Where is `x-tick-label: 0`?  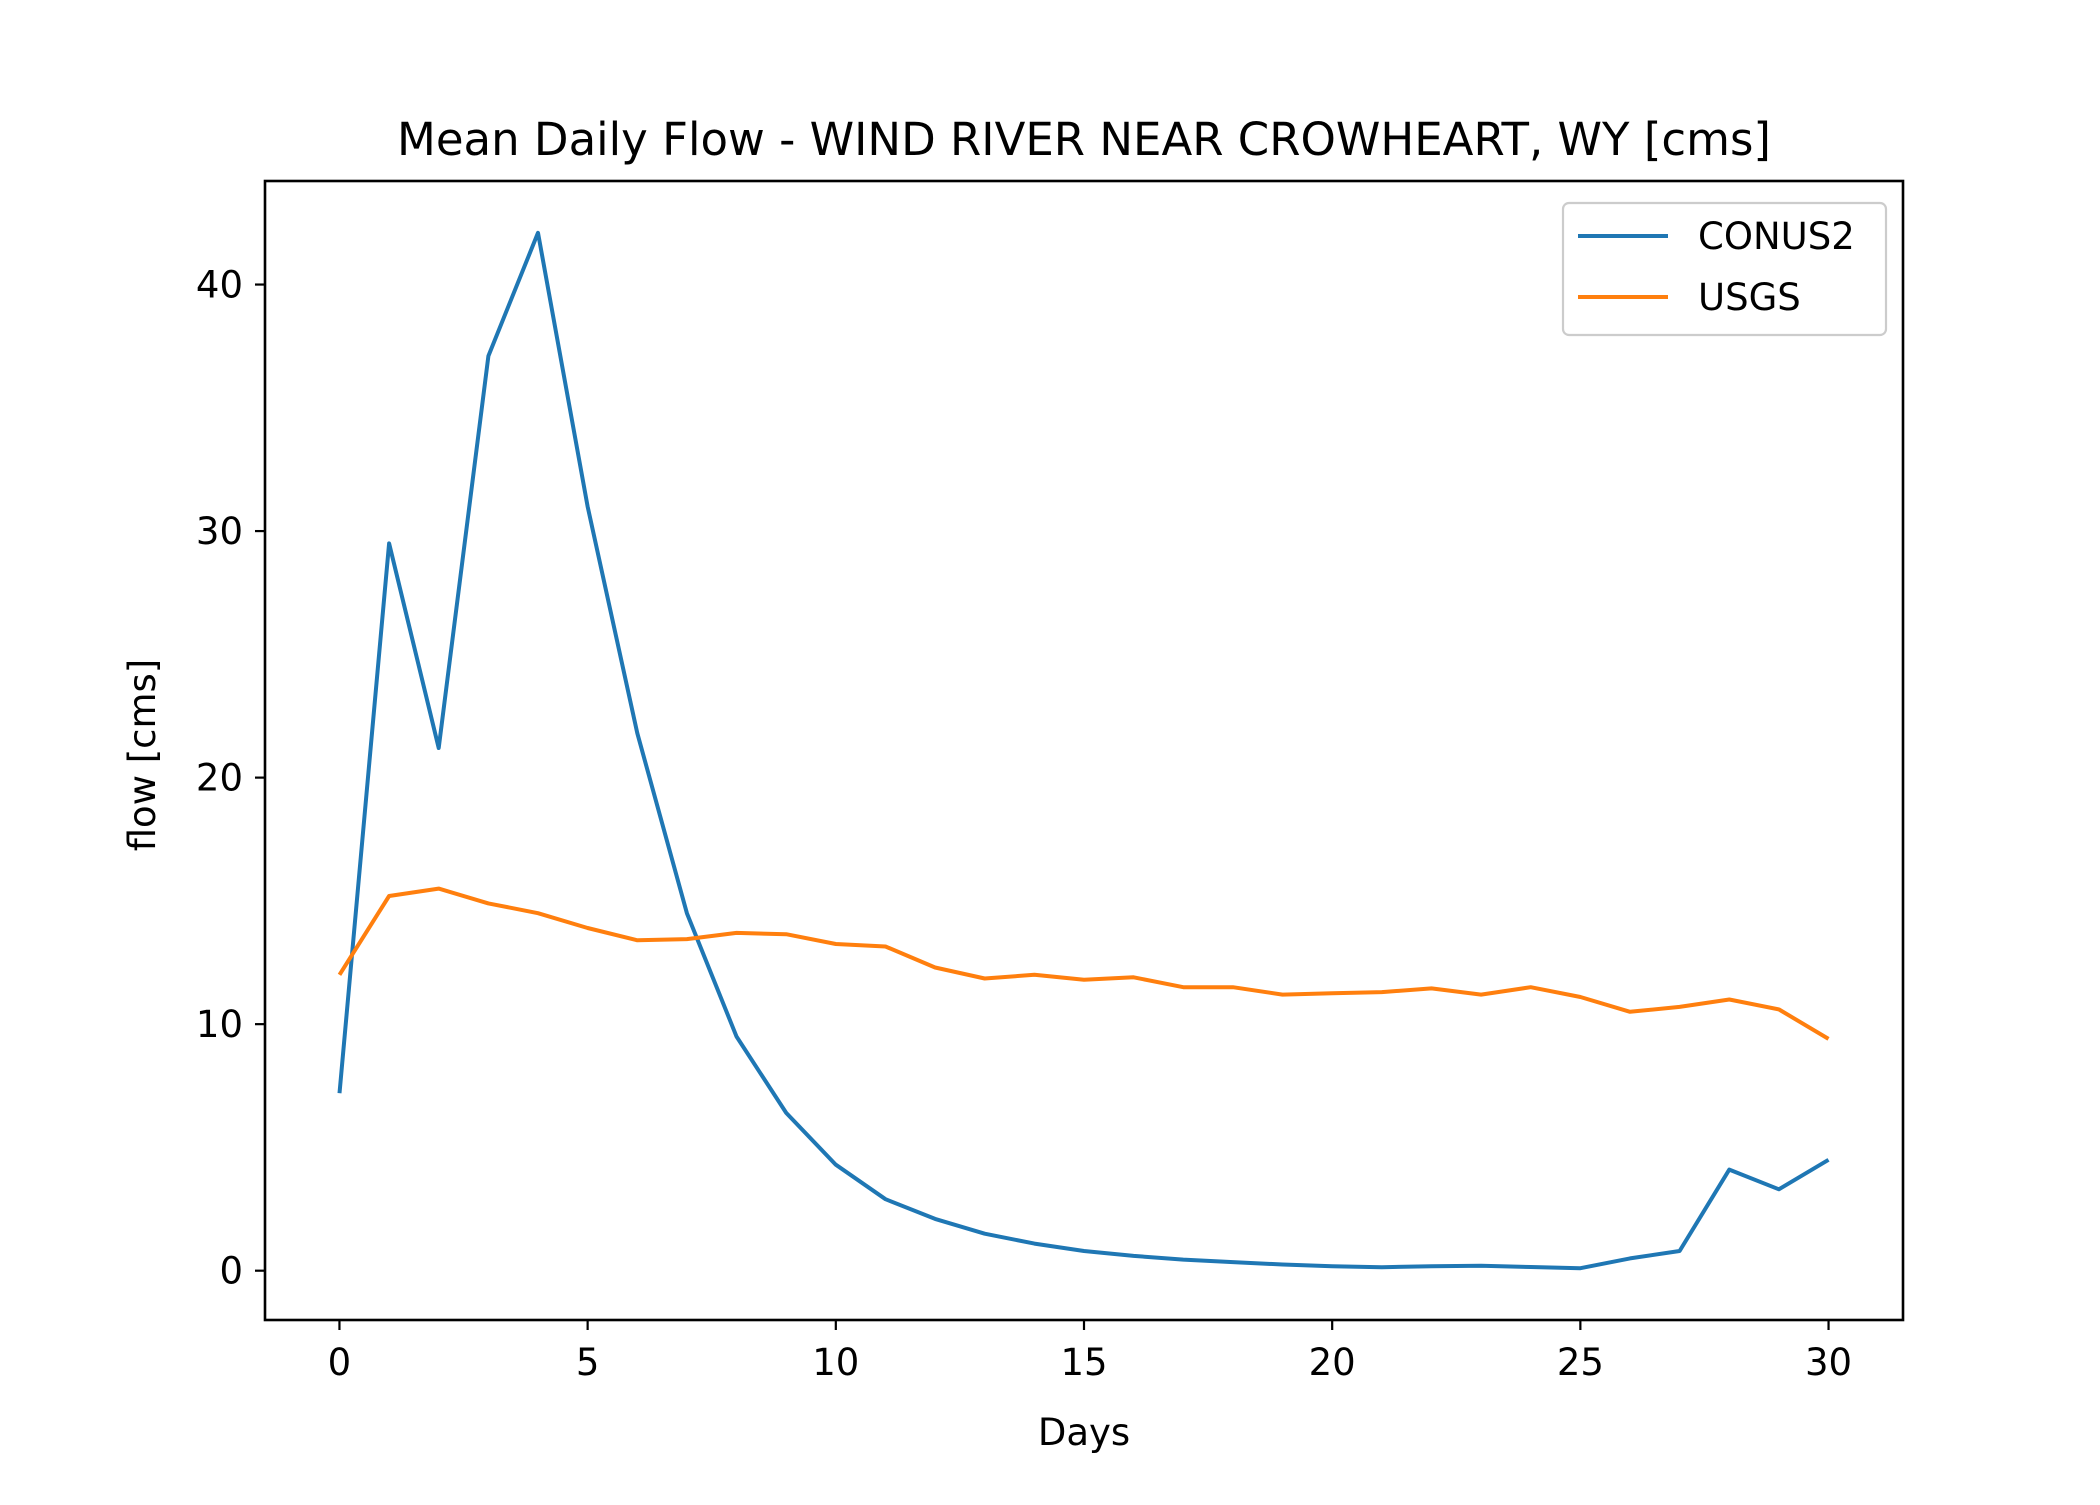 x-tick-label: 0 is located at coordinates (340, 1362).